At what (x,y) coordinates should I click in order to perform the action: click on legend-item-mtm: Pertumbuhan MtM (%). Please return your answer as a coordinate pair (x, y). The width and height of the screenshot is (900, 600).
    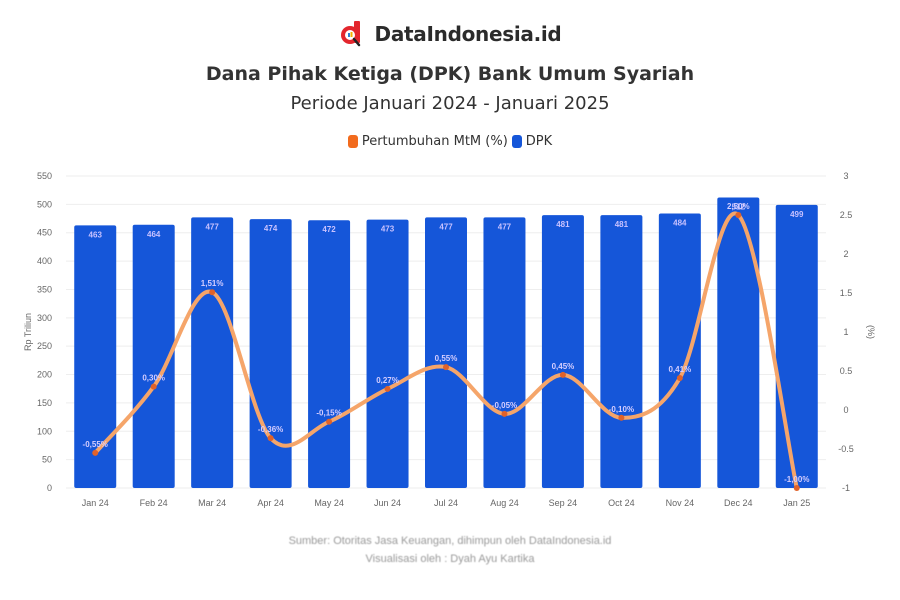
    Looking at the image, I should click on (427, 141).